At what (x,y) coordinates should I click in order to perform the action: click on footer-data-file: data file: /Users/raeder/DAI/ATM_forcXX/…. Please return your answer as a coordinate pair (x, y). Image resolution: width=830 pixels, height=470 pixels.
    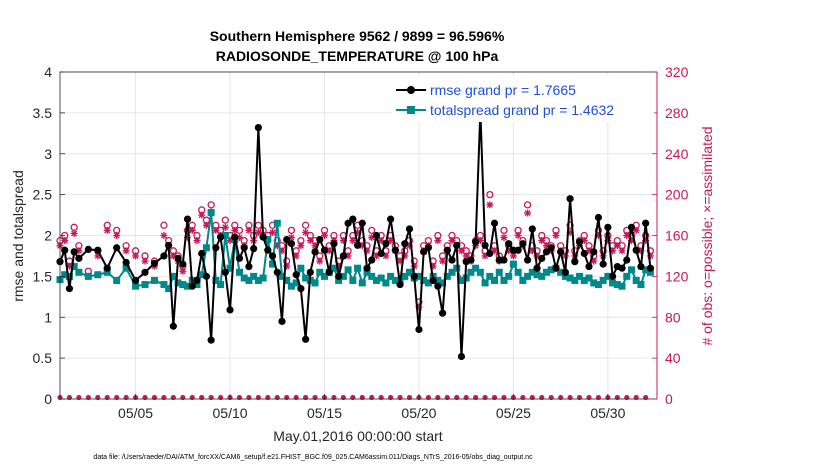
    Looking at the image, I should click on (313, 457).